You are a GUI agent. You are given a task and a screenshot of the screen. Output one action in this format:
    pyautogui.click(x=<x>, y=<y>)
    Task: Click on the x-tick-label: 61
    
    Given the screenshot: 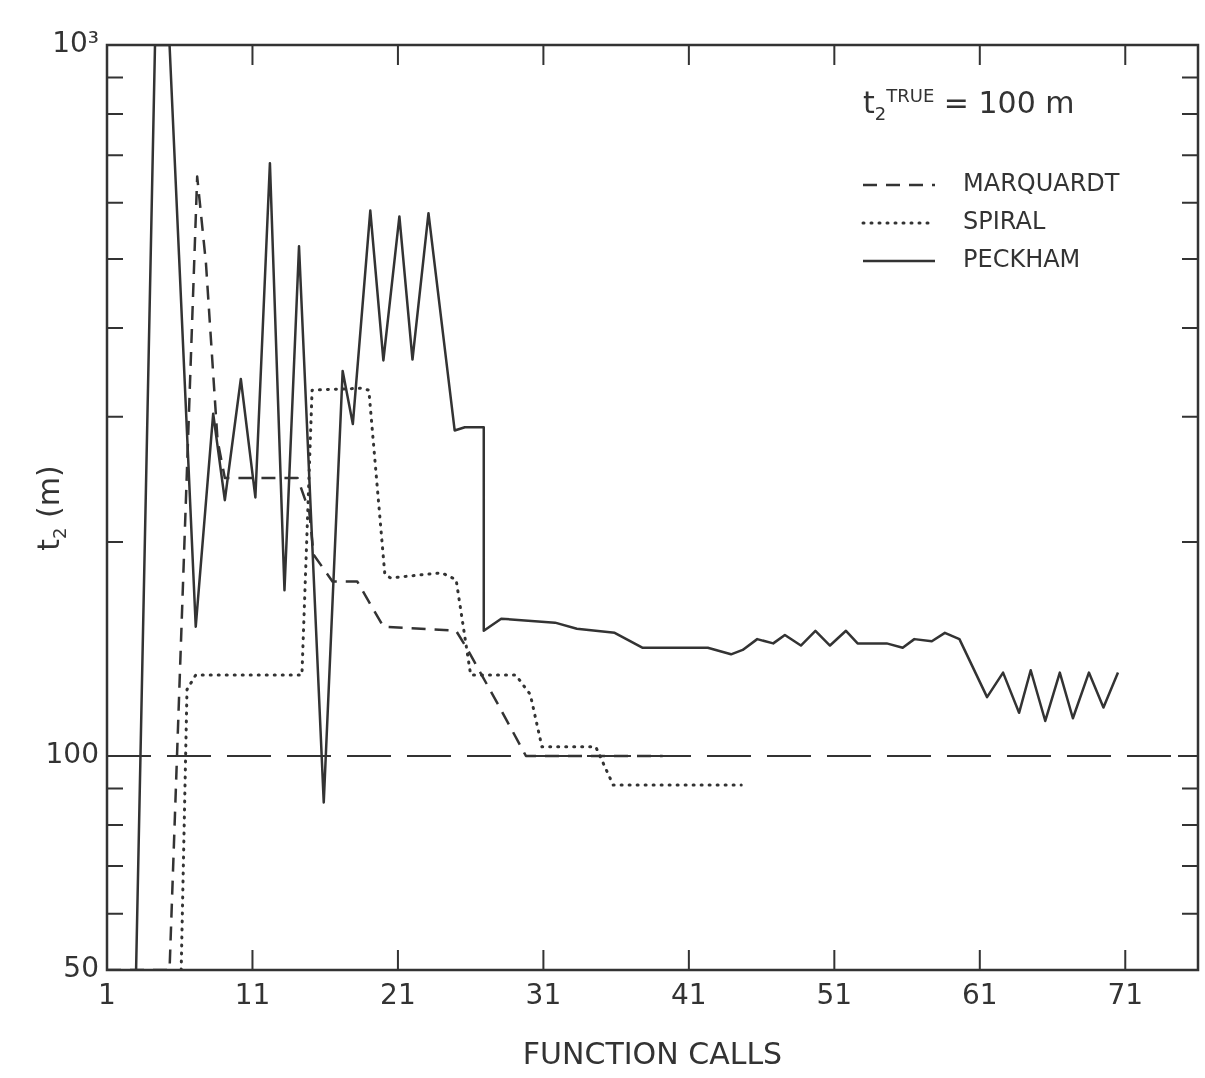 What is the action you would take?
    pyautogui.click(x=979, y=995)
    